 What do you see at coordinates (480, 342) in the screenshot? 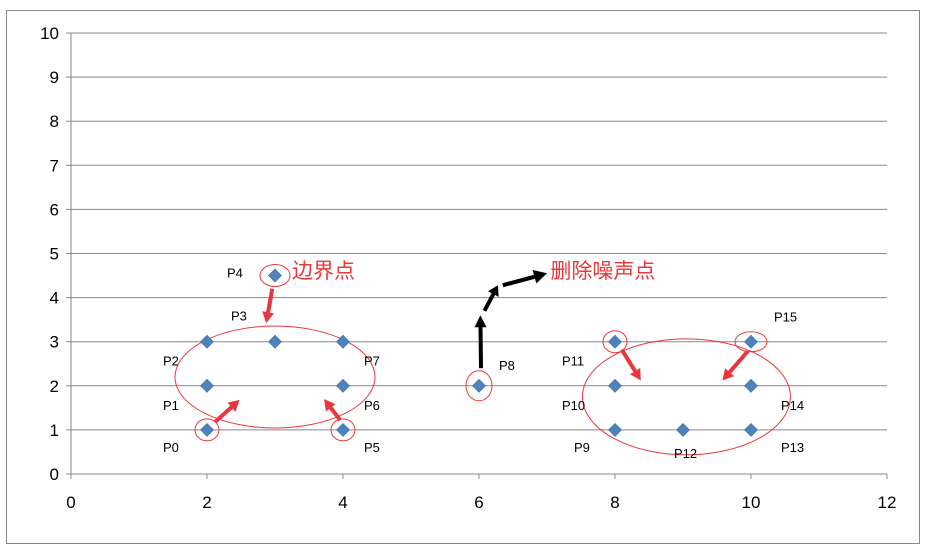
I see `arrow-noise-lower` at bounding box center [480, 342].